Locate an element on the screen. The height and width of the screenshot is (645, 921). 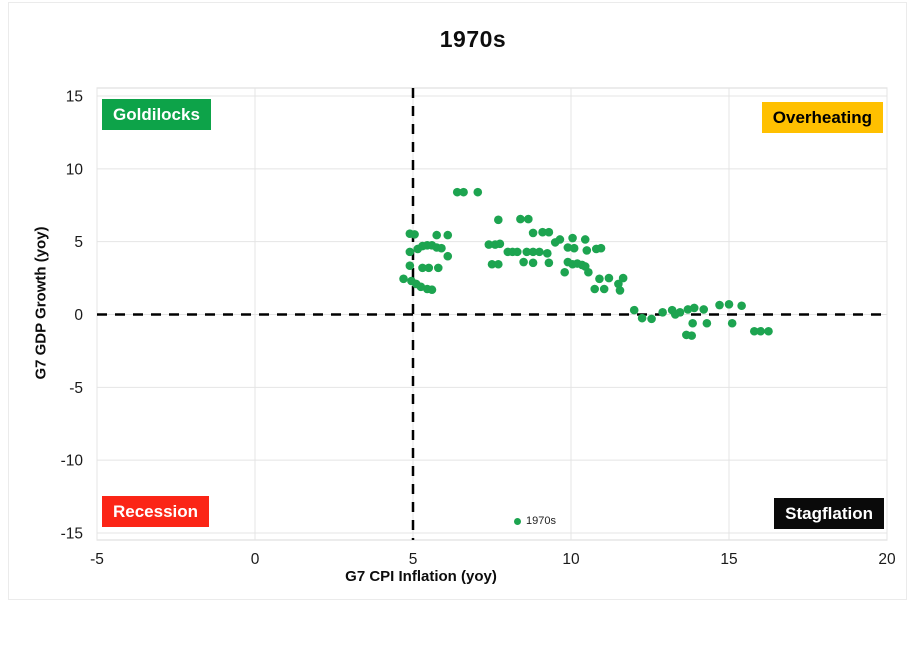
quadrant-label-stagflation: Stagflation is located at coordinates (829, 513).